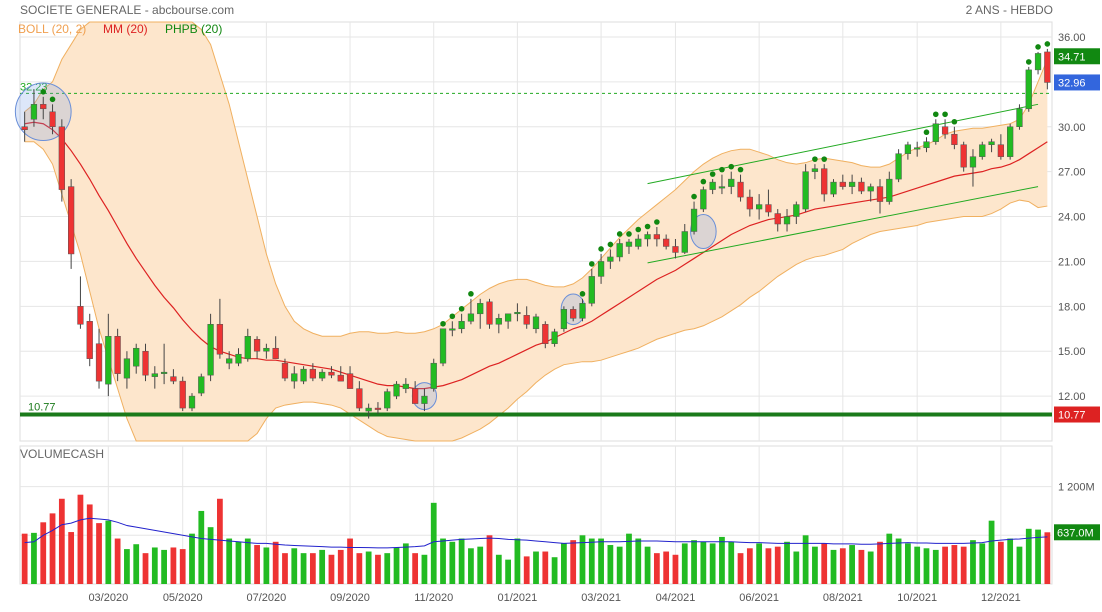 Image resolution: width=1102 pixels, height=612 pixels. I want to click on high-price-tag: 34.71, so click(1072, 57).